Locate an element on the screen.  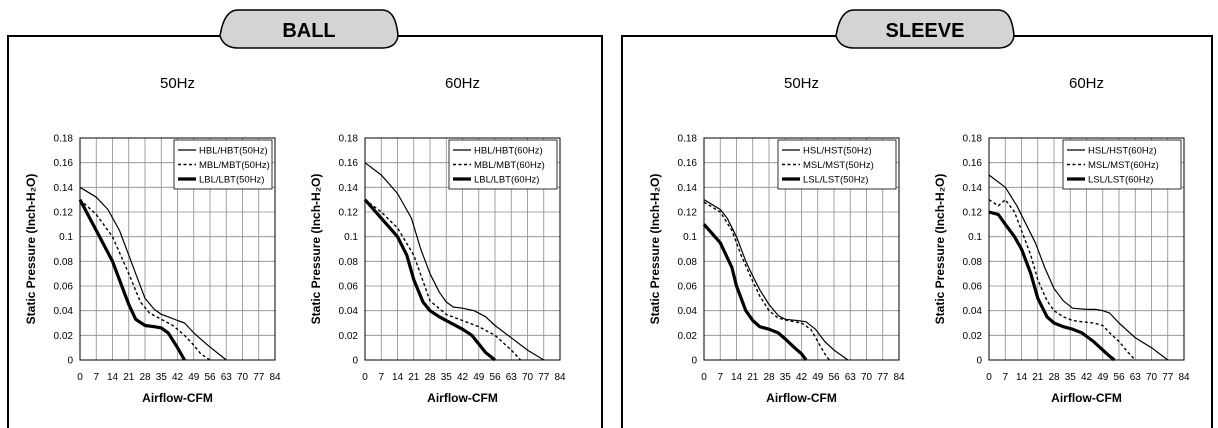
legend-label: LBL/LBT(50Hz) is located at coordinates (231, 180).